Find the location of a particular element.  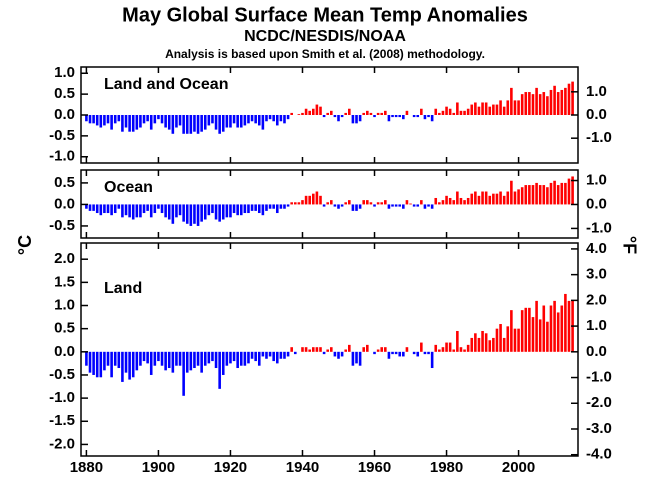

y-axis-label: °C is located at coordinates (25, 245).